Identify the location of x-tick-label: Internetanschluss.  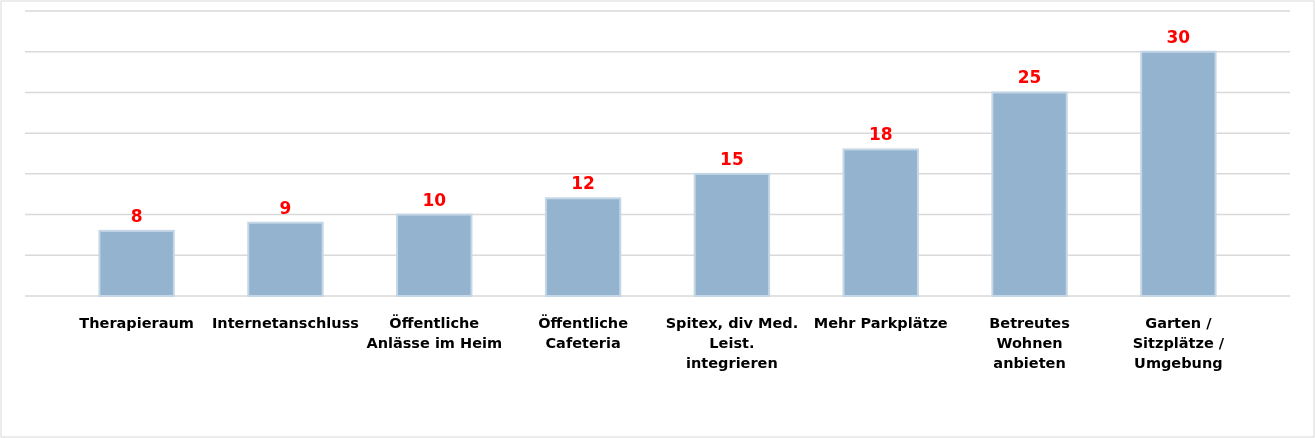
(285, 323).